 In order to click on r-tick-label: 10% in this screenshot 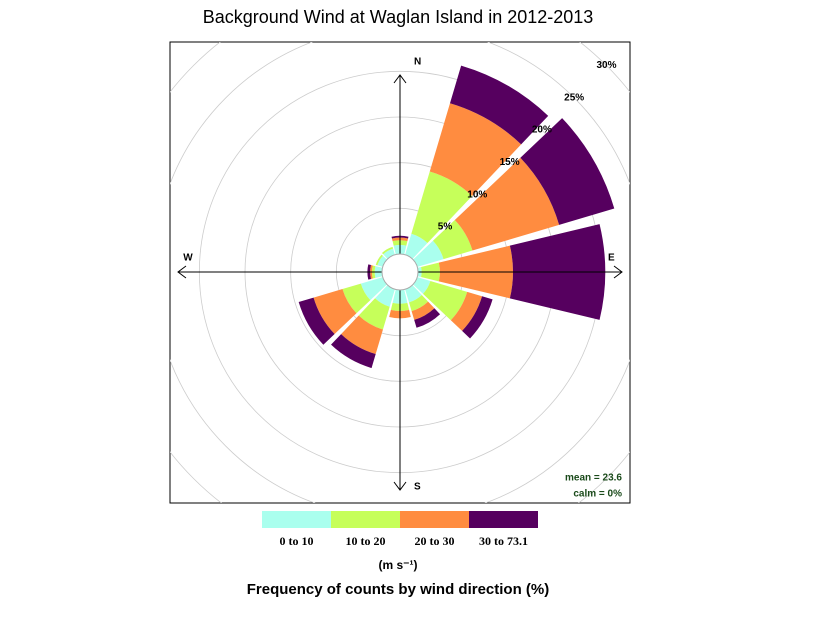, I will do `click(477, 194)`.